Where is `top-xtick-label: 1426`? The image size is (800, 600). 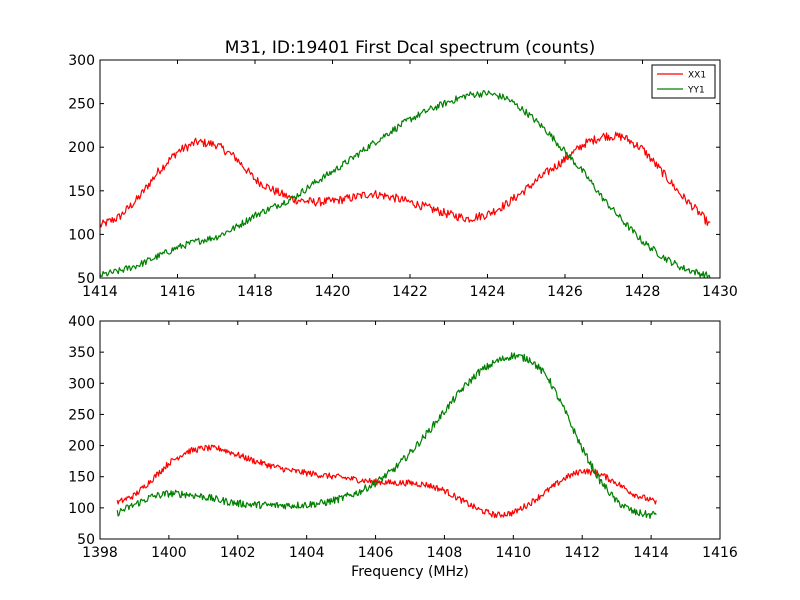 top-xtick-label: 1426 is located at coordinates (565, 292).